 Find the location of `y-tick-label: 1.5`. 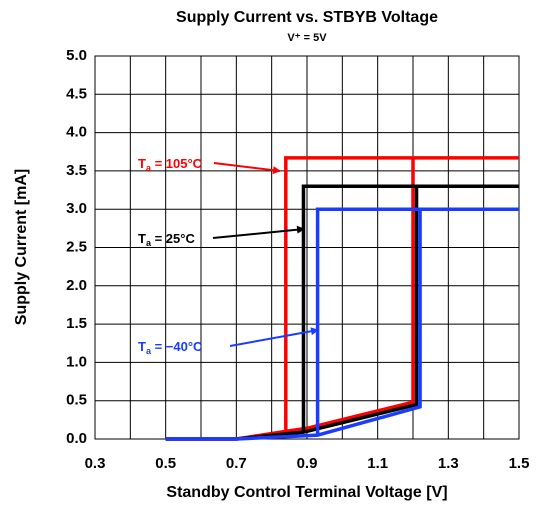

y-tick-label: 1.5 is located at coordinates (76, 323).